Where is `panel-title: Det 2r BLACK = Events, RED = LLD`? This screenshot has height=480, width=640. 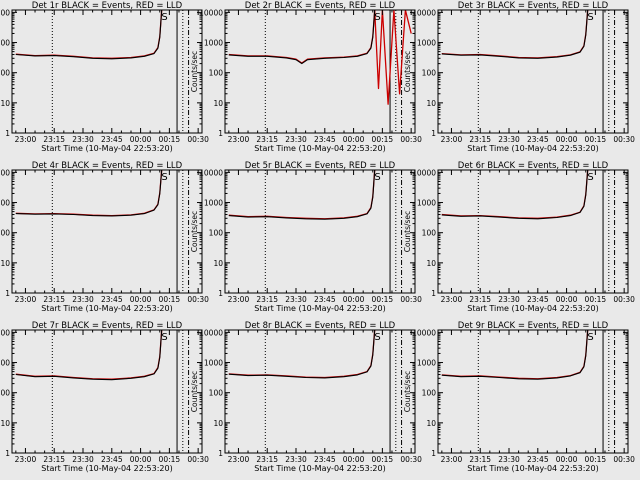
panel-title: Det 2r BLACK = Events, RED = LLD is located at coordinates (320, 6).